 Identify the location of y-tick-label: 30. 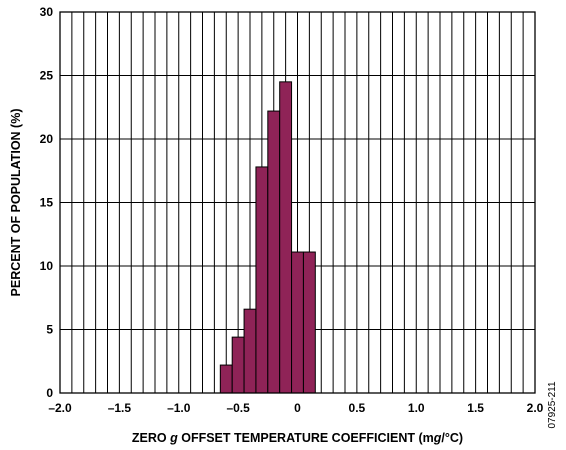
(47, 12).